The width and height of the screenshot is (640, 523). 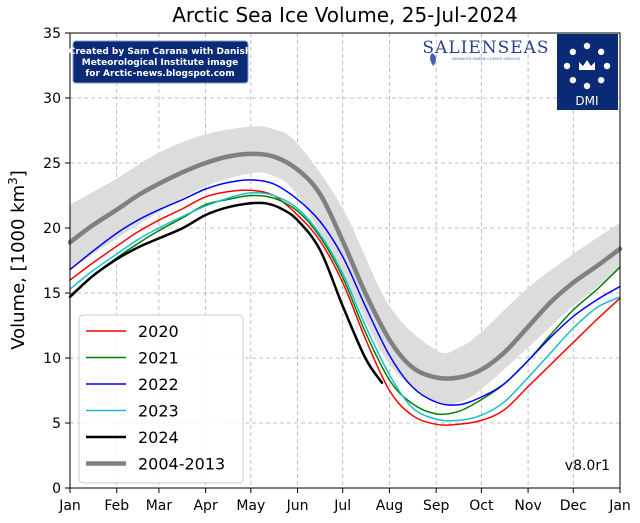 What do you see at coordinates (389, 506) in the screenshot?
I see `x-tick-label: Aug` at bounding box center [389, 506].